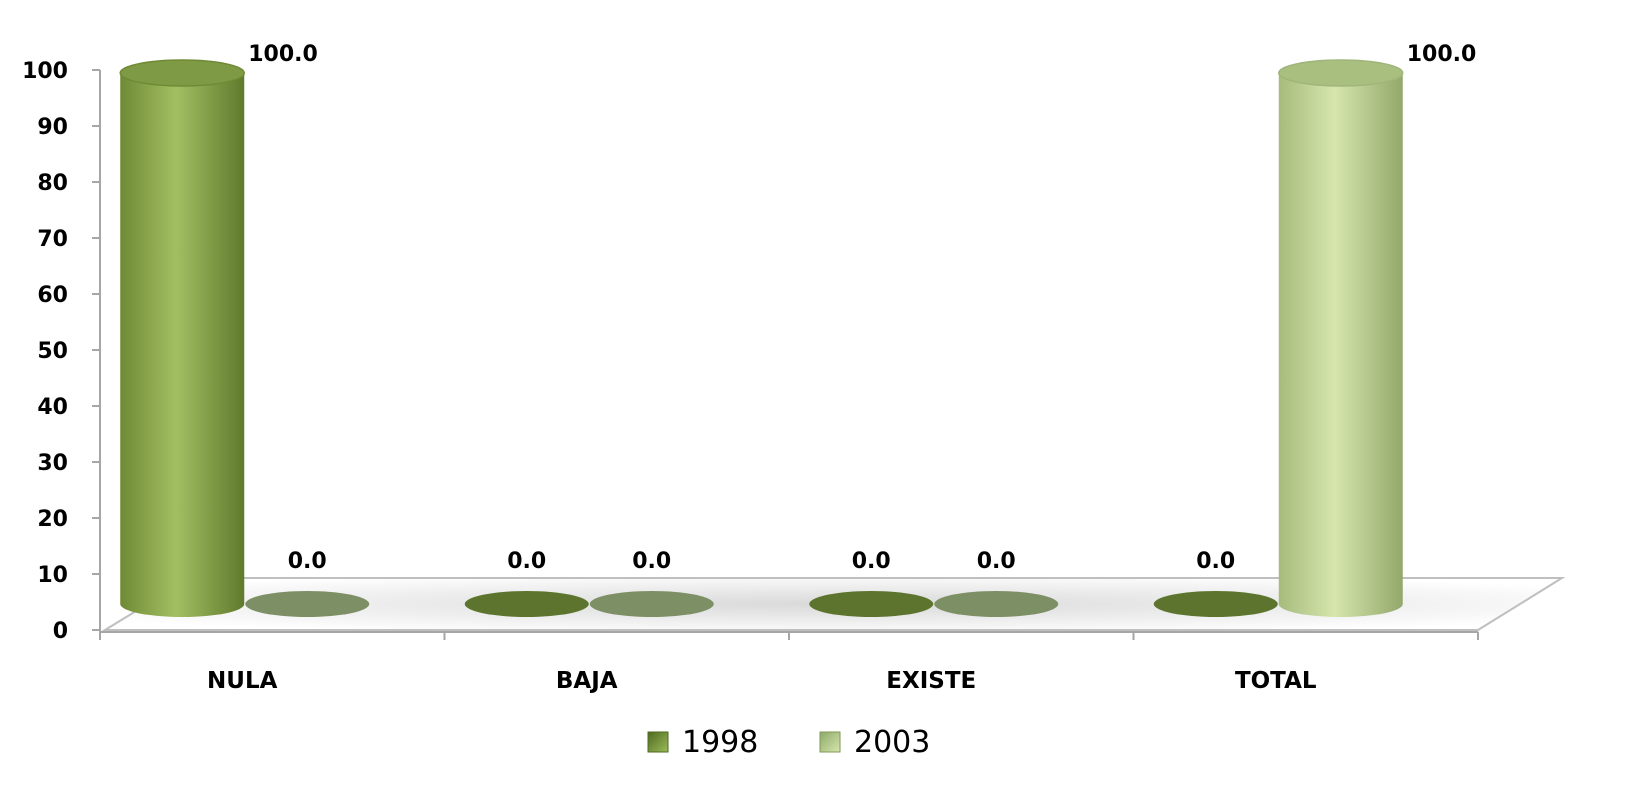  What do you see at coordinates (762, 681) in the screenshot?
I see `category-labels: NULA BAJA EXISTE TOTAL` at bounding box center [762, 681].